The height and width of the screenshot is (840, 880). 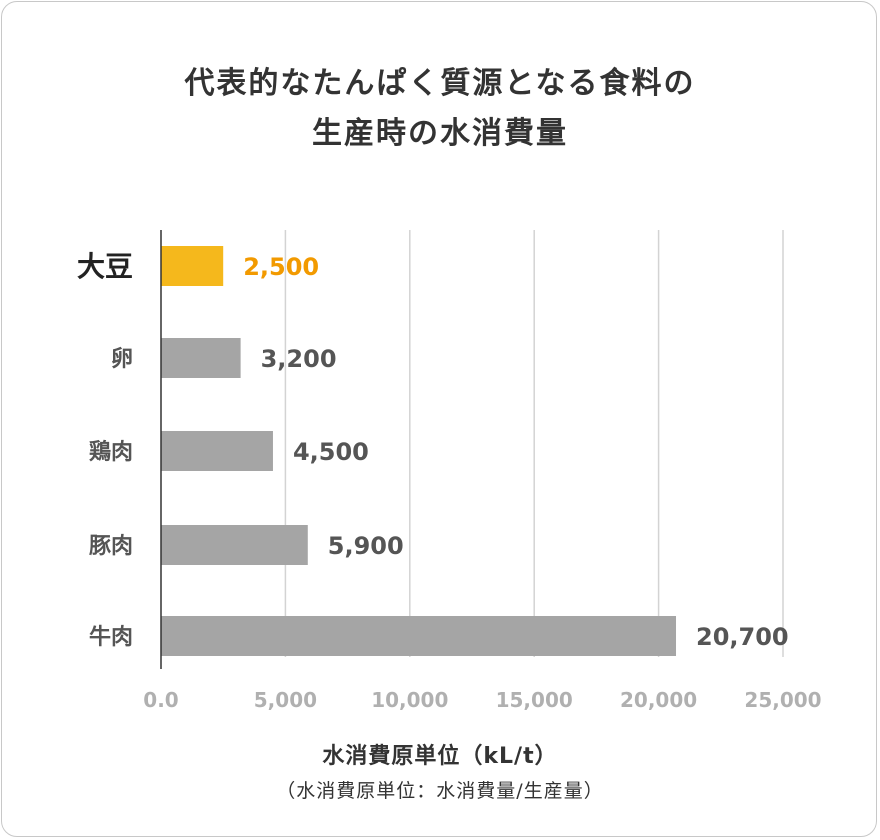 I want to click on x-tick-label-1: 5,000, so click(x=285, y=700).